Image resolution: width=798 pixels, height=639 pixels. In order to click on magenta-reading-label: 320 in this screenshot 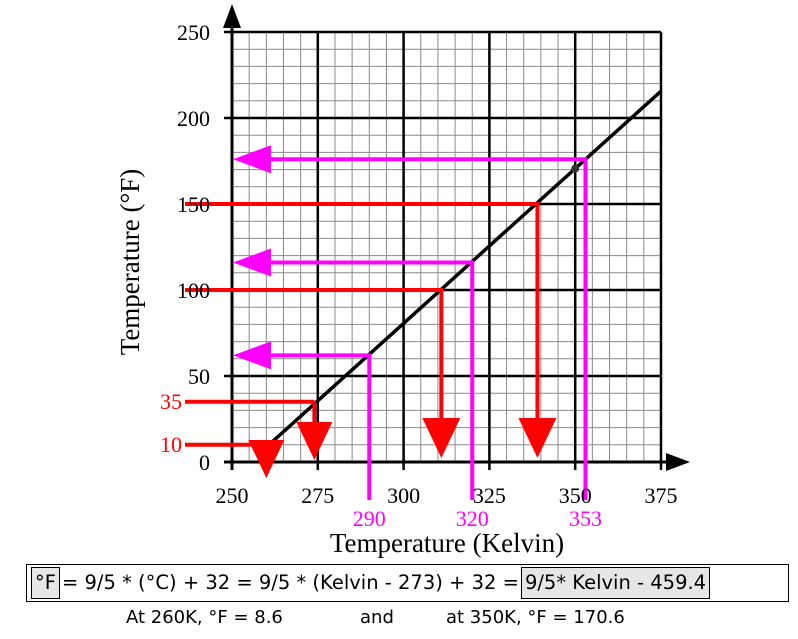, I will do `click(472, 518)`.